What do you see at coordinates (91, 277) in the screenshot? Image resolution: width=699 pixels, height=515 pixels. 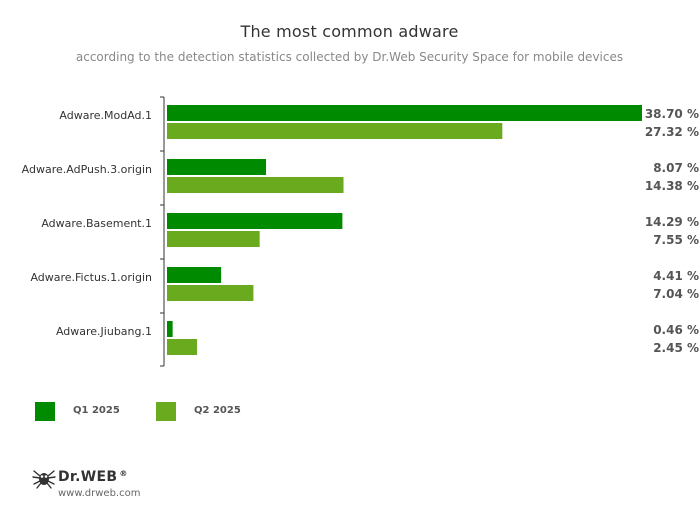 I see `category-label: Adware.Fictus.1.origin` at bounding box center [91, 277].